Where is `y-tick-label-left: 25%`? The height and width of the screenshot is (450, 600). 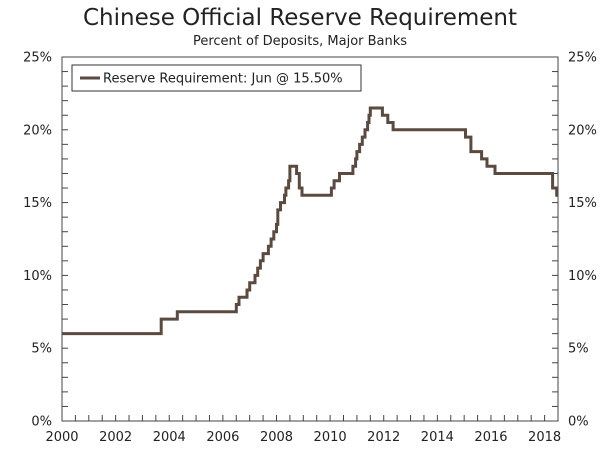 y-tick-label-left: 25% is located at coordinates (37, 58).